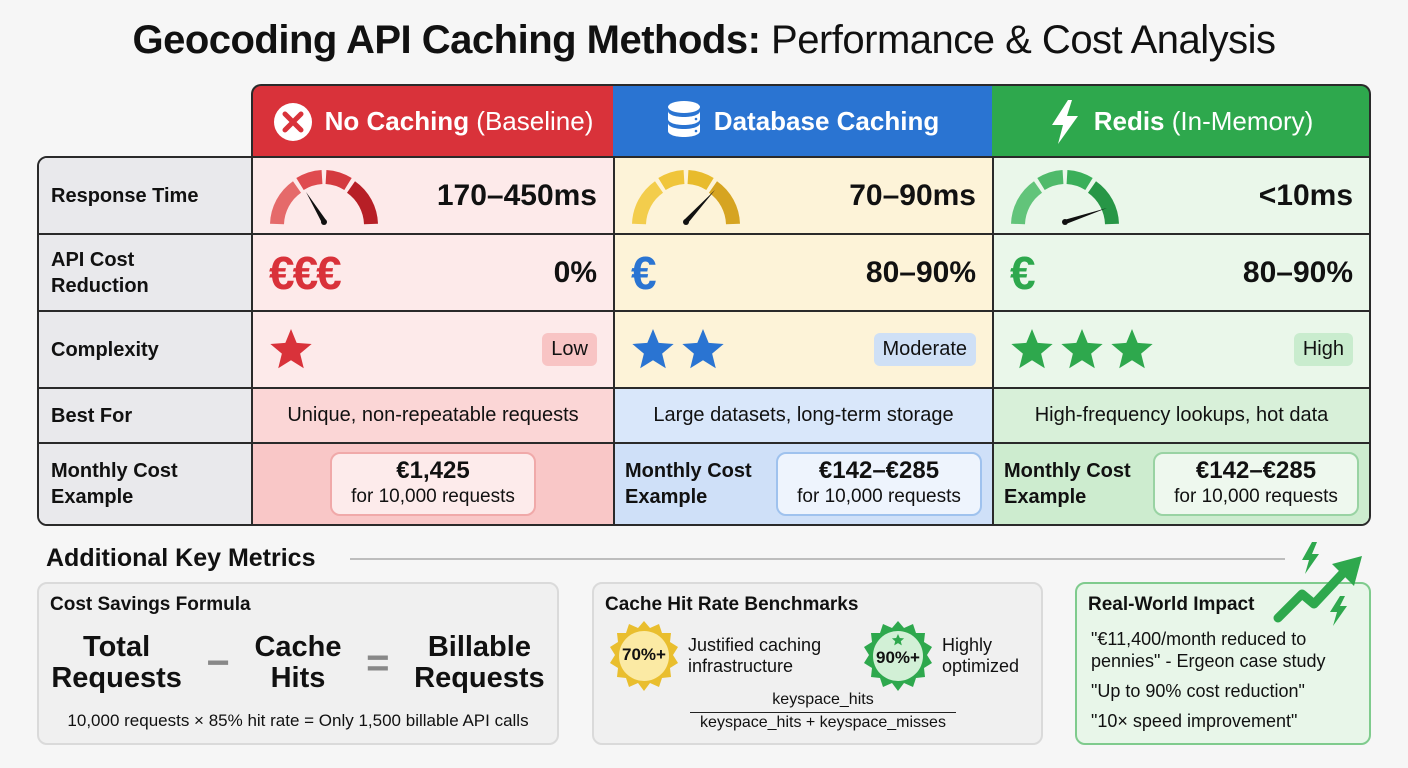 Image resolution: width=1408 pixels, height=768 pixels. I want to click on panel-title: Cost Savings Formula, so click(150, 604).